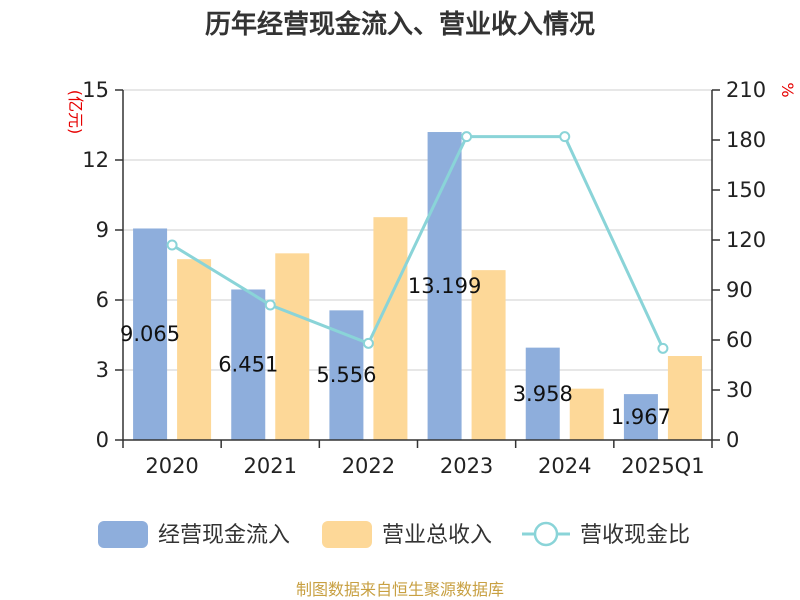  I want to click on y-tick-label-right: 0, so click(732, 440).